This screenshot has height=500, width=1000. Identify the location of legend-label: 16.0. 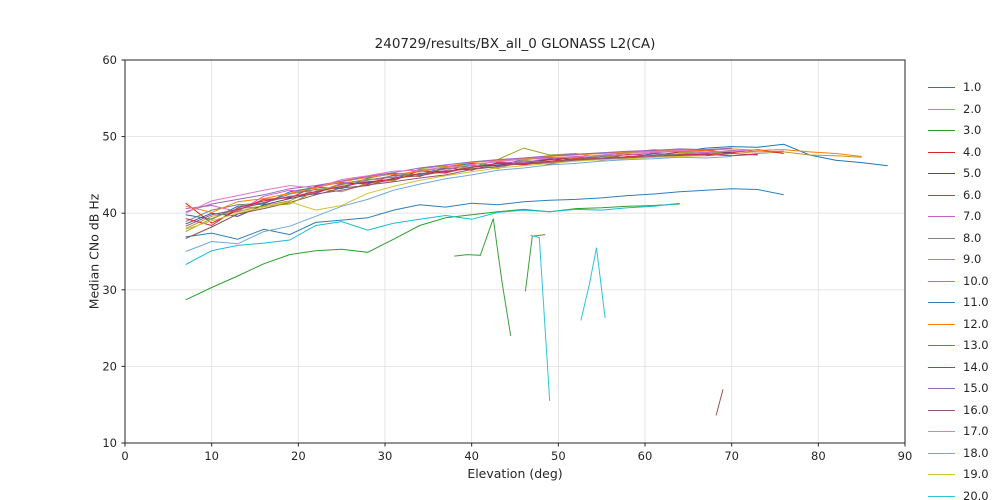
(976, 409).